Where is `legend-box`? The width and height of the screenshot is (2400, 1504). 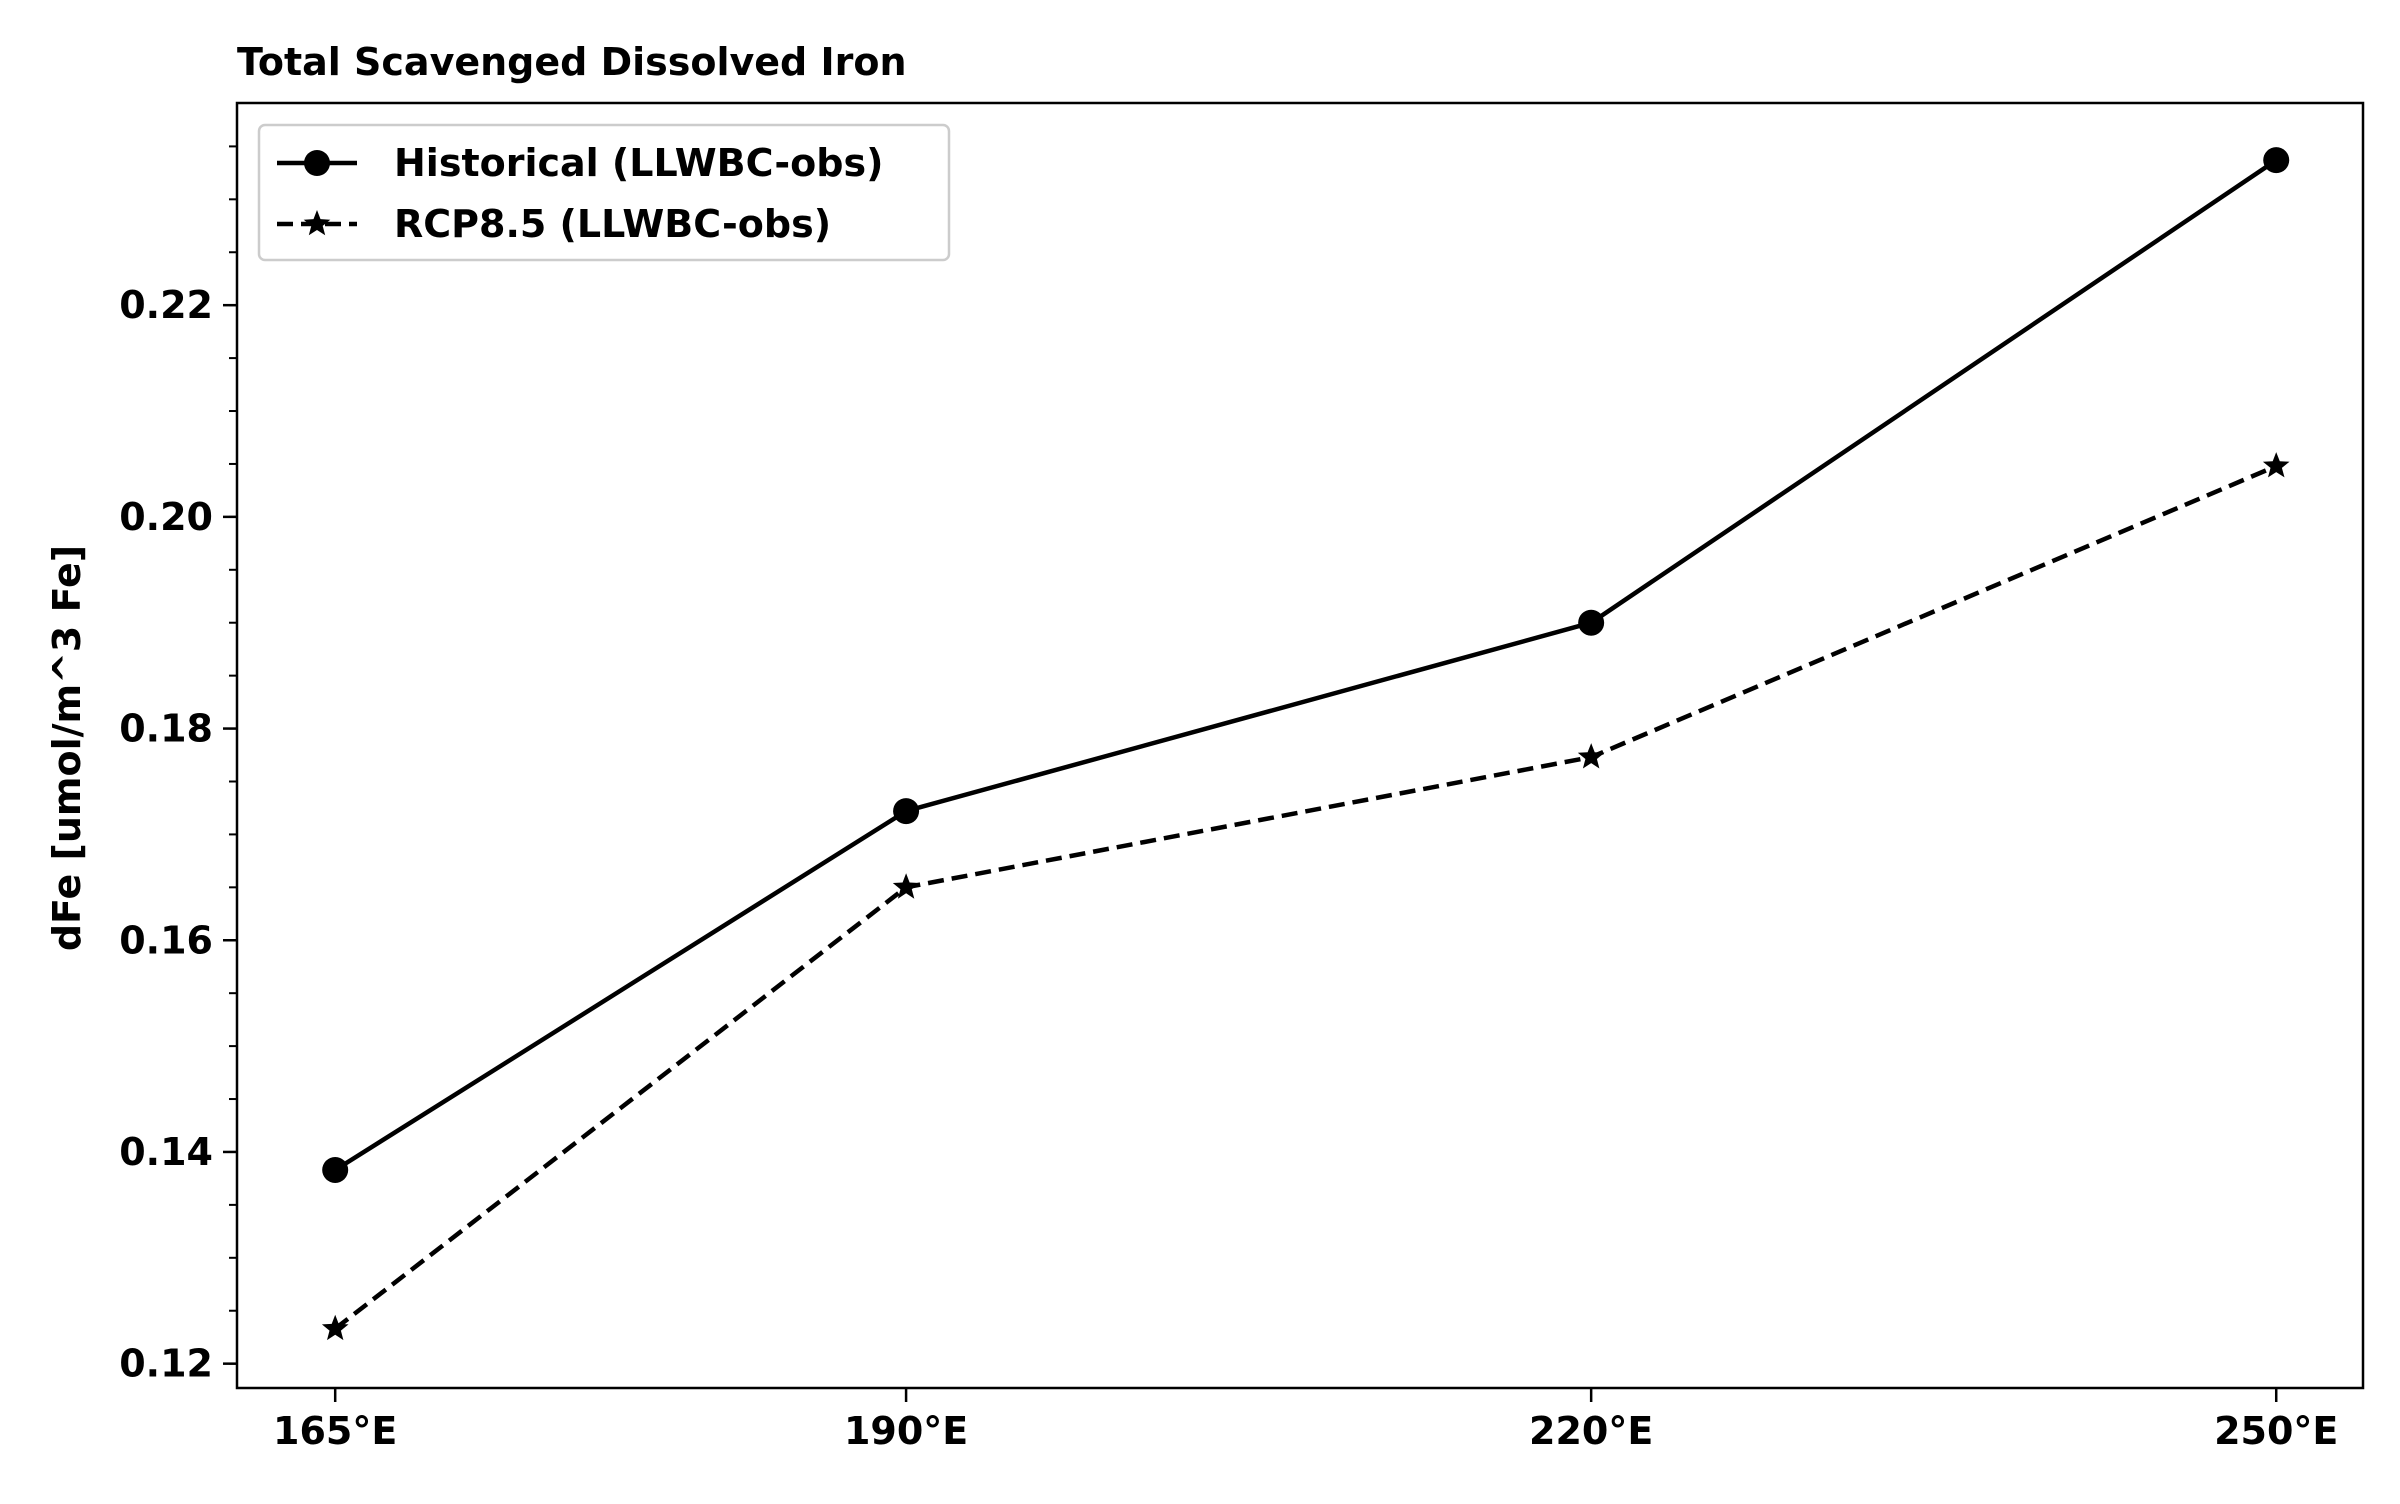
legend-box is located at coordinates (604, 192).